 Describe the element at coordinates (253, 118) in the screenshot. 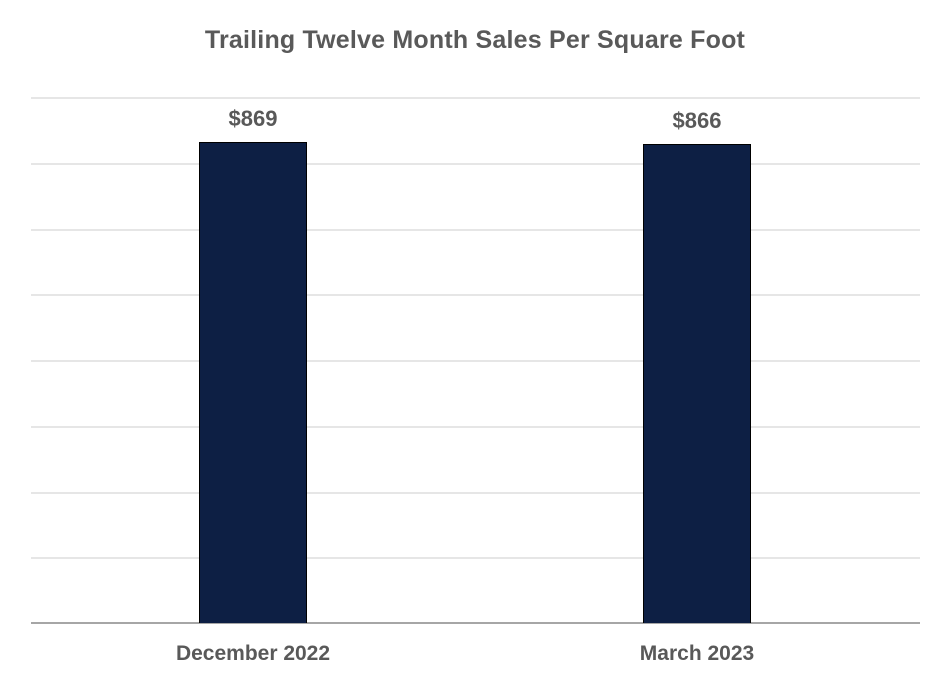

I see `data-label: $869` at that location.